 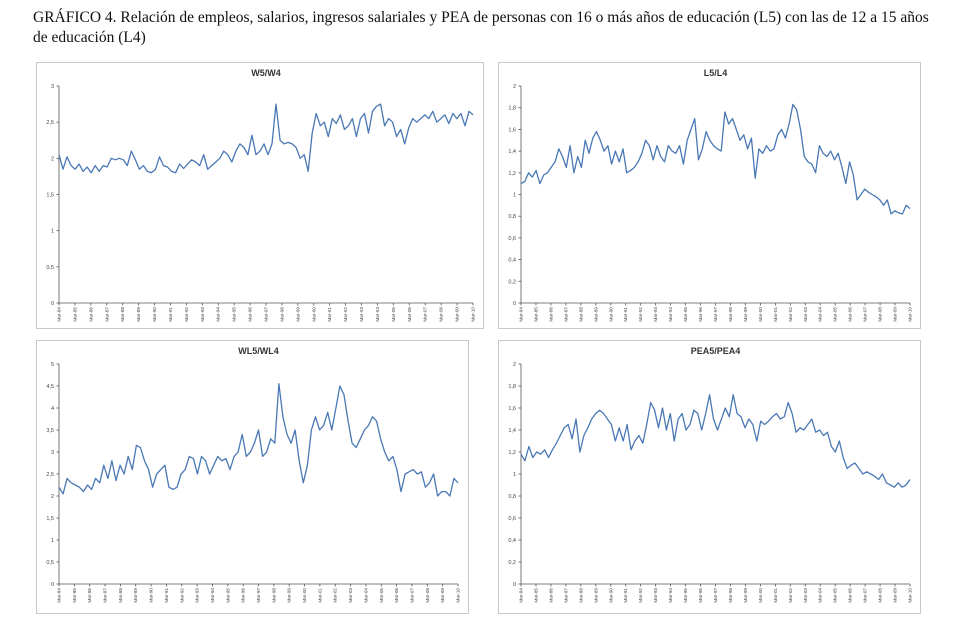 What do you see at coordinates (427, 595) in the screenshot?
I see `x-tick-label: Mar-08` at bounding box center [427, 595].